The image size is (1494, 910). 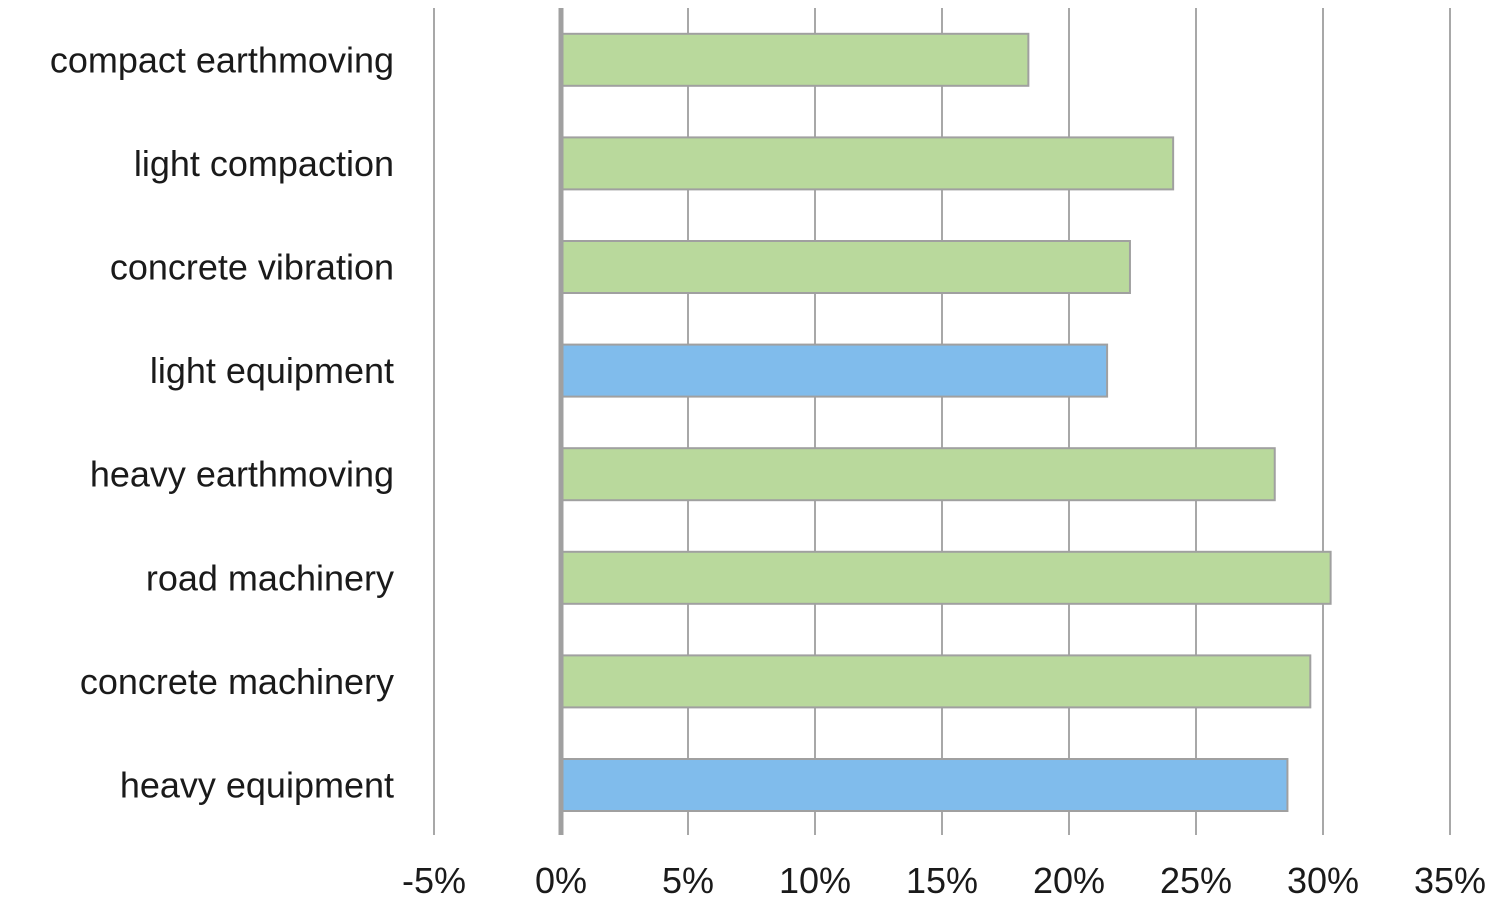 I want to click on x-tick-label: -5%, so click(x=434, y=880).